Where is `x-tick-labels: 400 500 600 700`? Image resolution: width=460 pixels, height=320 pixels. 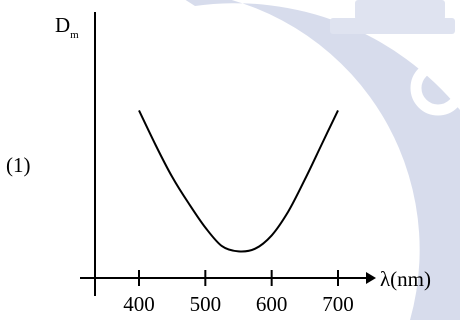 x-tick-labels: 400 500 600 700 is located at coordinates (238, 304).